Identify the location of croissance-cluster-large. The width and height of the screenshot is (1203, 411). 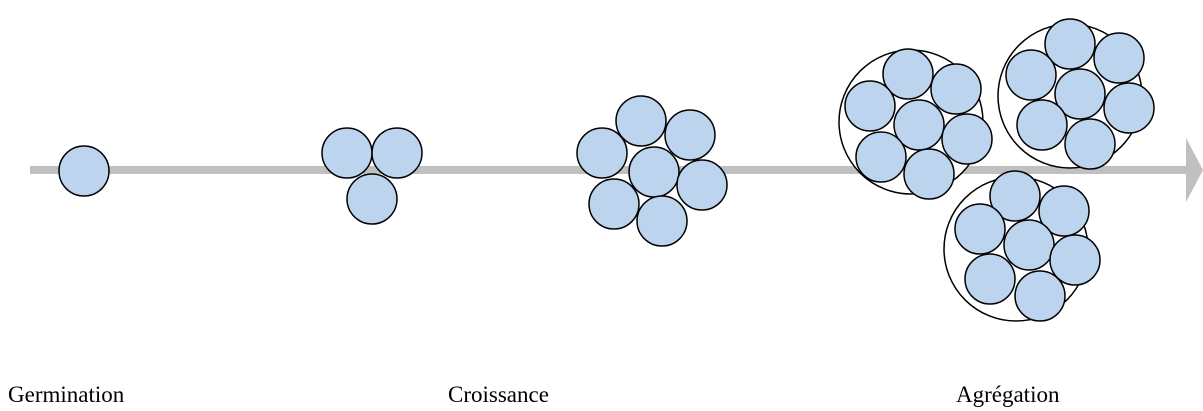
(652, 171).